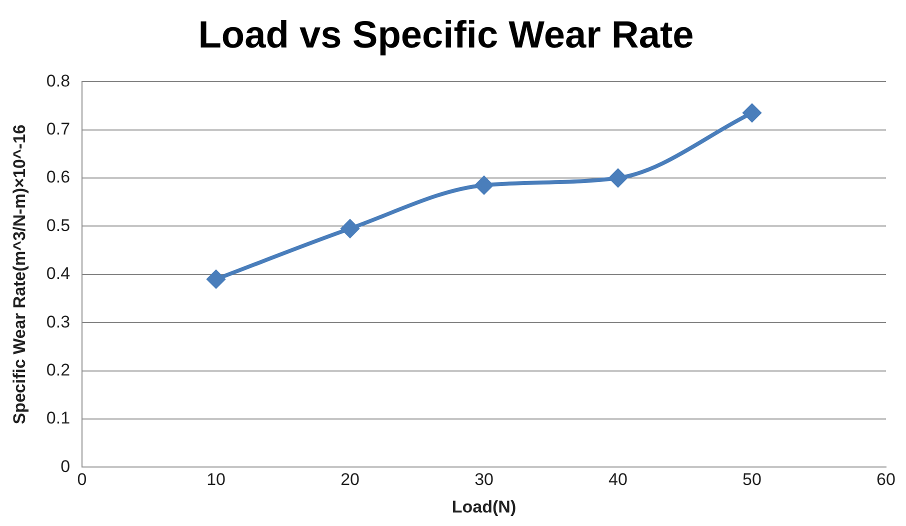 The width and height of the screenshot is (906, 526). What do you see at coordinates (58, 418) in the screenshot?
I see `y-tick-label: 0.1` at bounding box center [58, 418].